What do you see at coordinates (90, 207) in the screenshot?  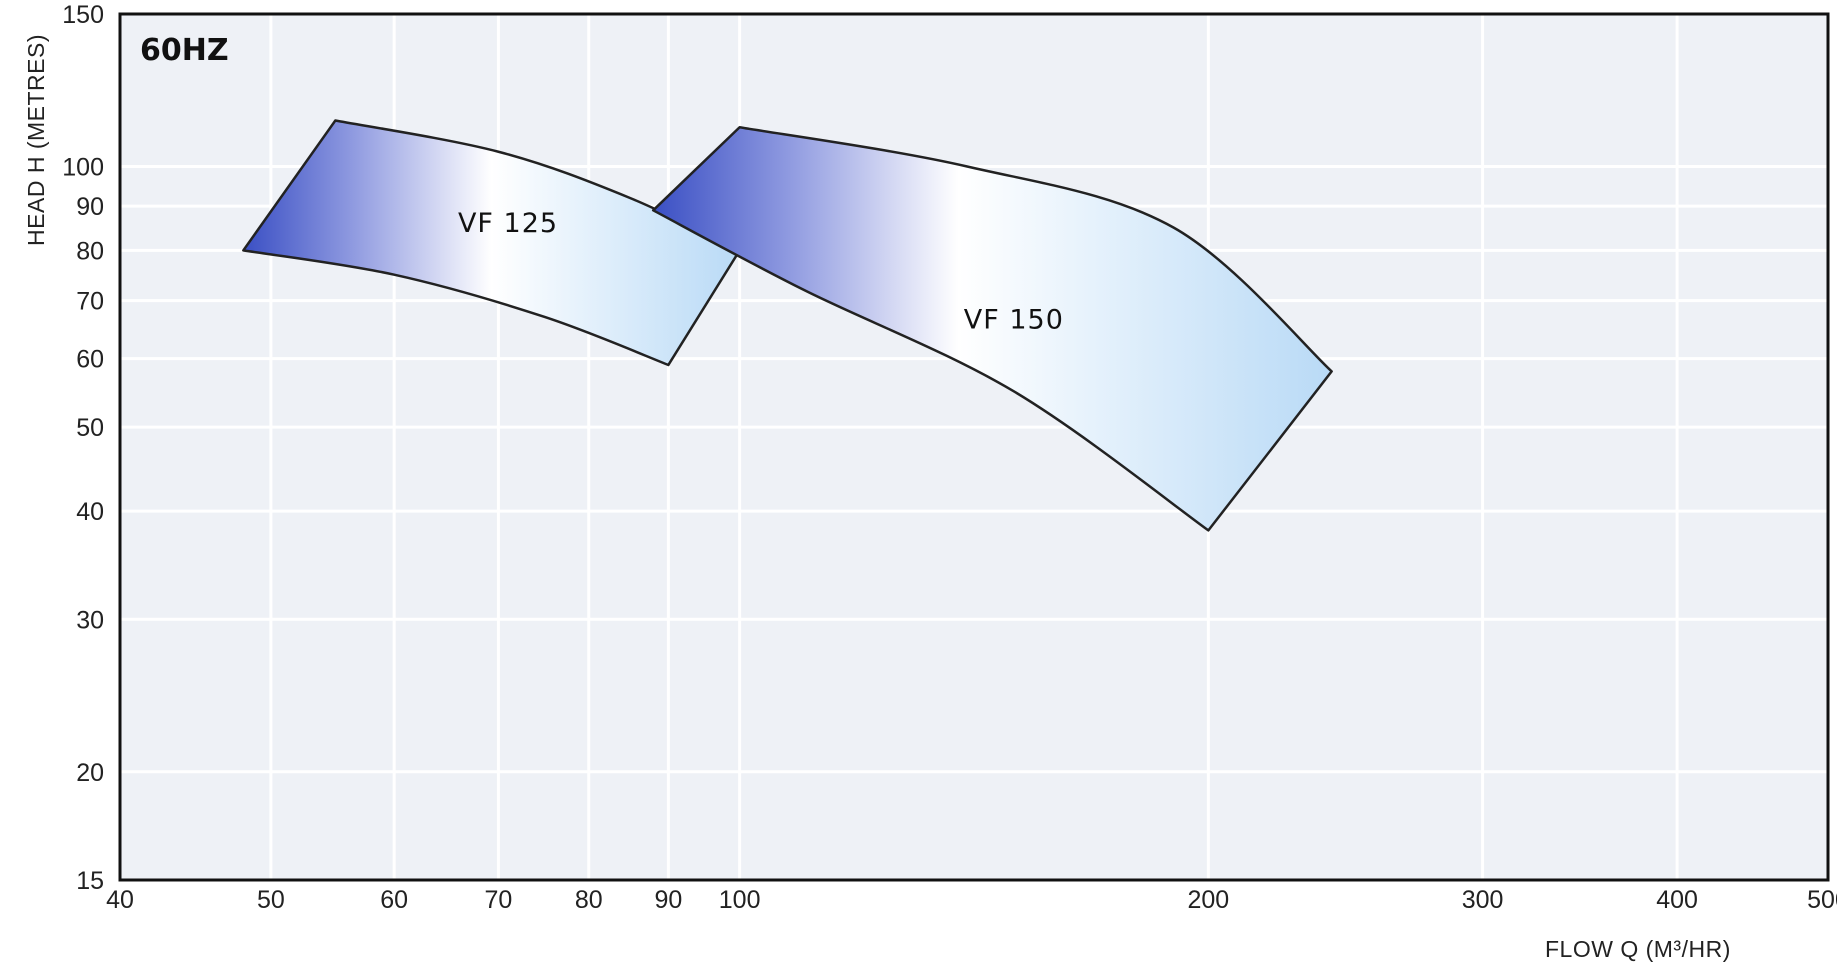 I see `y-tick-label: 90` at bounding box center [90, 207].